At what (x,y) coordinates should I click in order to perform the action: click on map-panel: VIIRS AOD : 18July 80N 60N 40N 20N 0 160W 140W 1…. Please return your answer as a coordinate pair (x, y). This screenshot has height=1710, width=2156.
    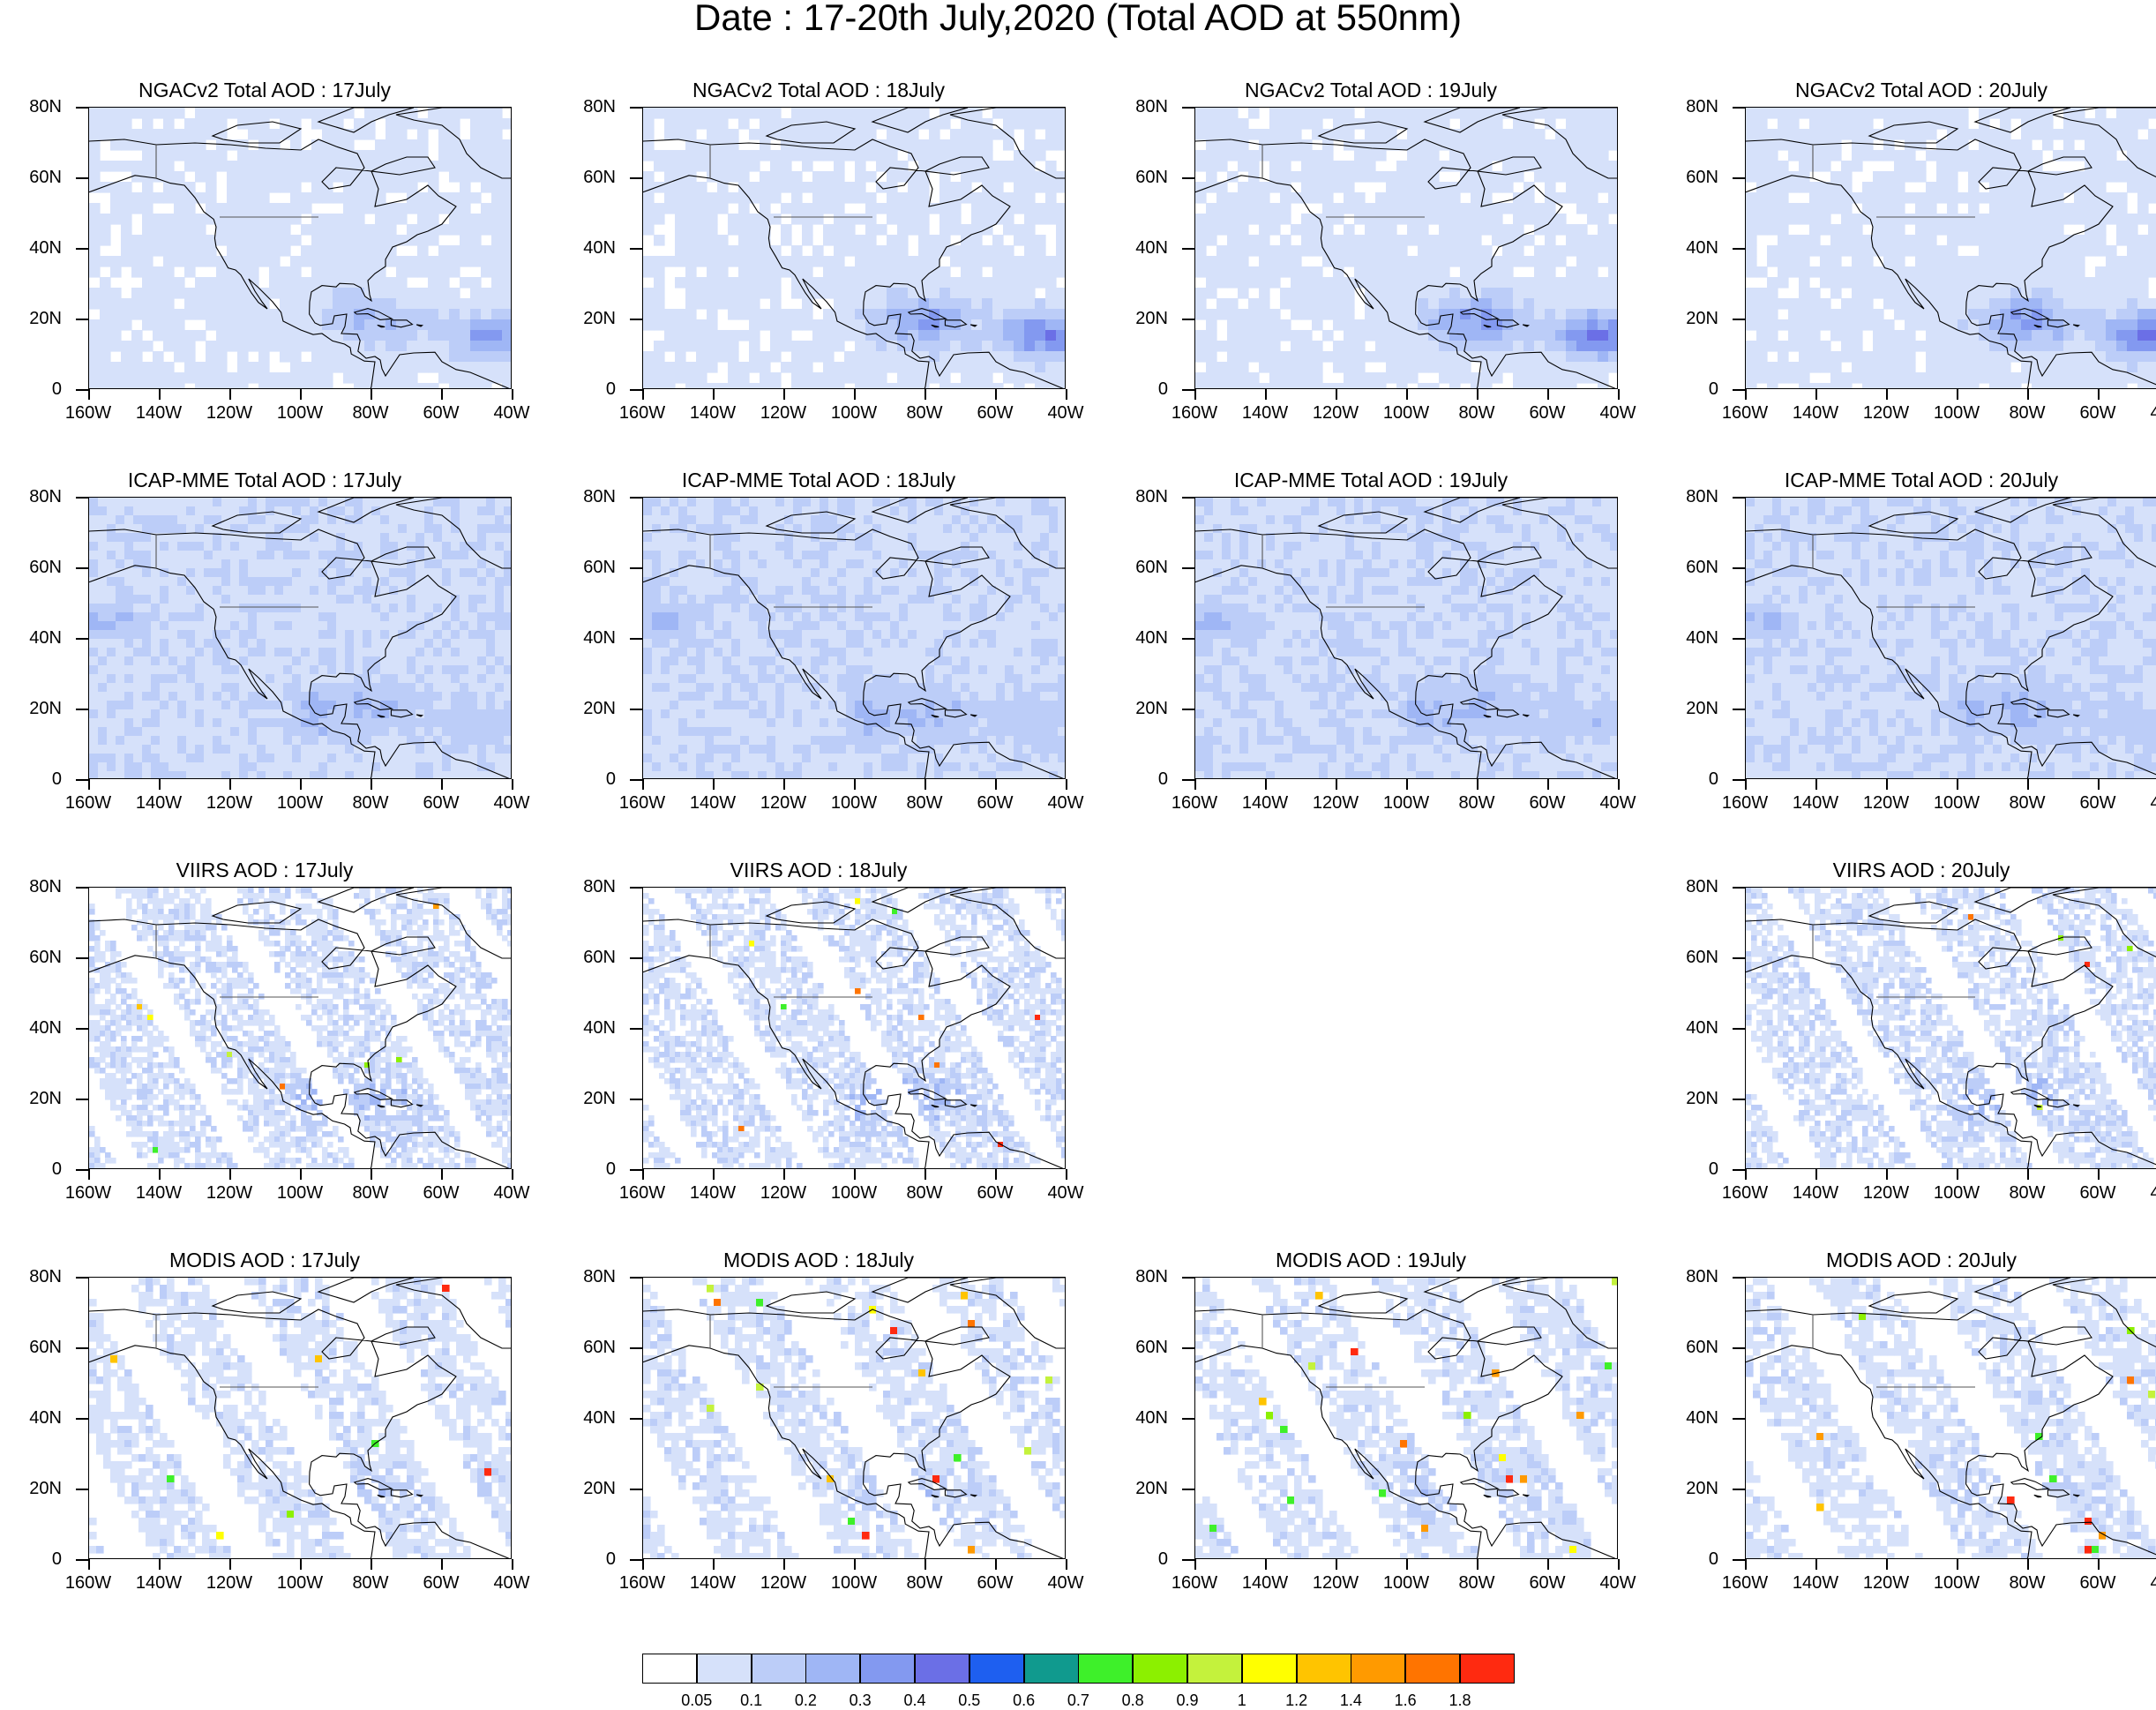
    Looking at the image, I should click on (818, 1052).